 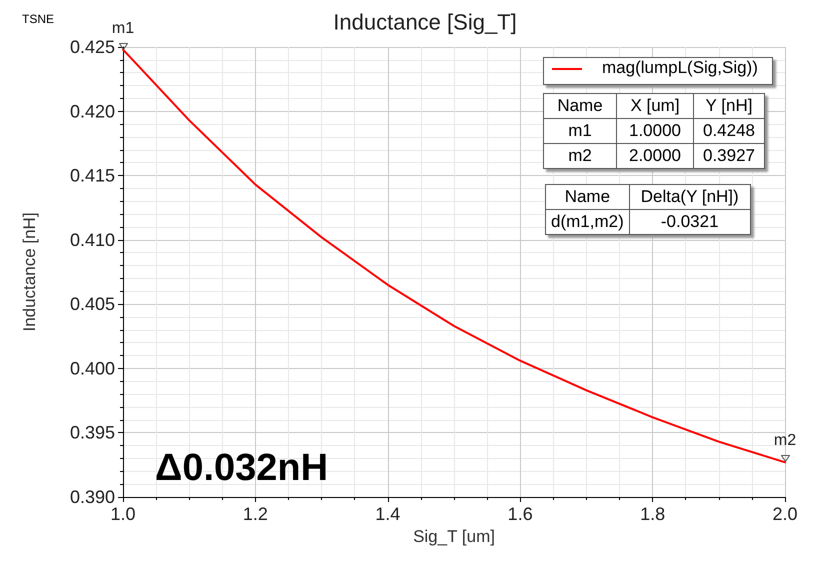 What do you see at coordinates (680, 67) in the screenshot?
I see `legend-label: mag(lumpL(Sig,Sig))` at bounding box center [680, 67].